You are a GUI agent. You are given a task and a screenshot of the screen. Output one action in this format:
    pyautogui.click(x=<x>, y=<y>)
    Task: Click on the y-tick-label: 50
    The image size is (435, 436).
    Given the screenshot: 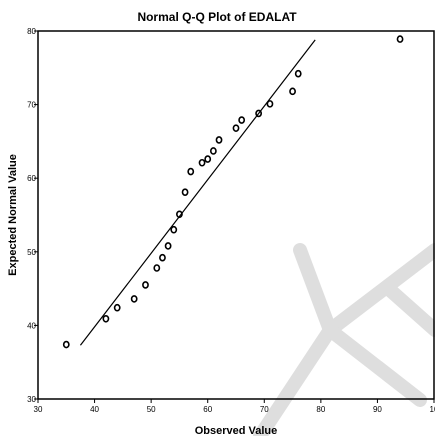 What is the action you would take?
    pyautogui.click(x=31, y=252)
    